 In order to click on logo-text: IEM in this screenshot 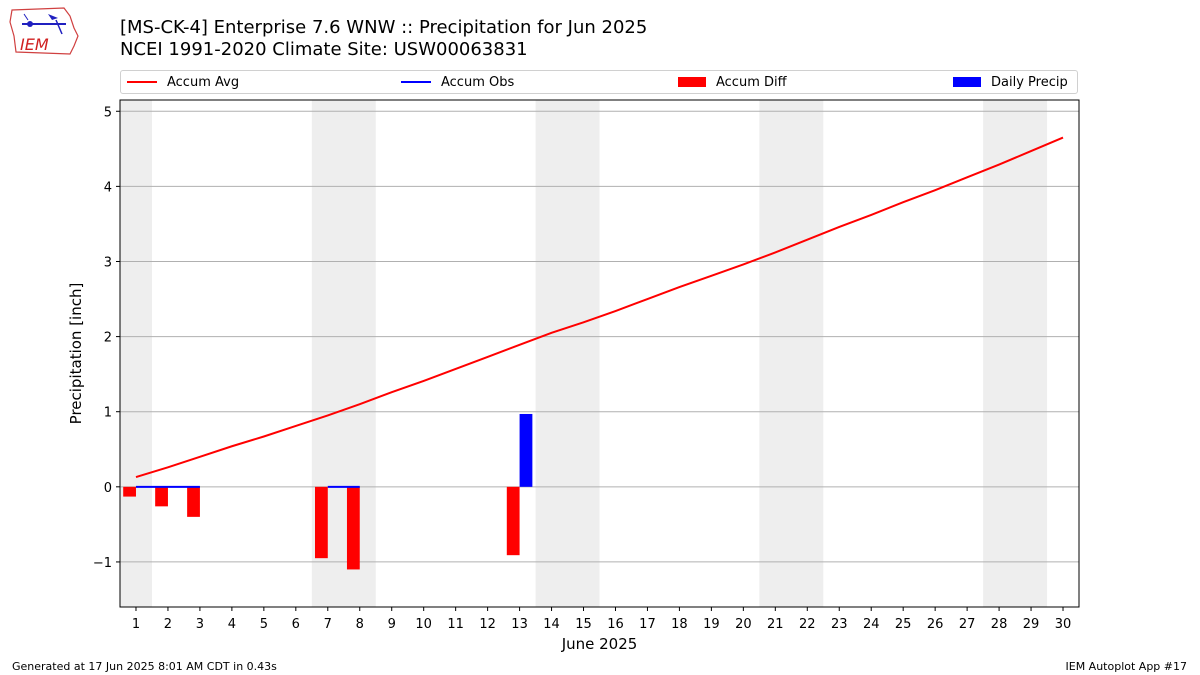, I will do `click(34, 44)`.